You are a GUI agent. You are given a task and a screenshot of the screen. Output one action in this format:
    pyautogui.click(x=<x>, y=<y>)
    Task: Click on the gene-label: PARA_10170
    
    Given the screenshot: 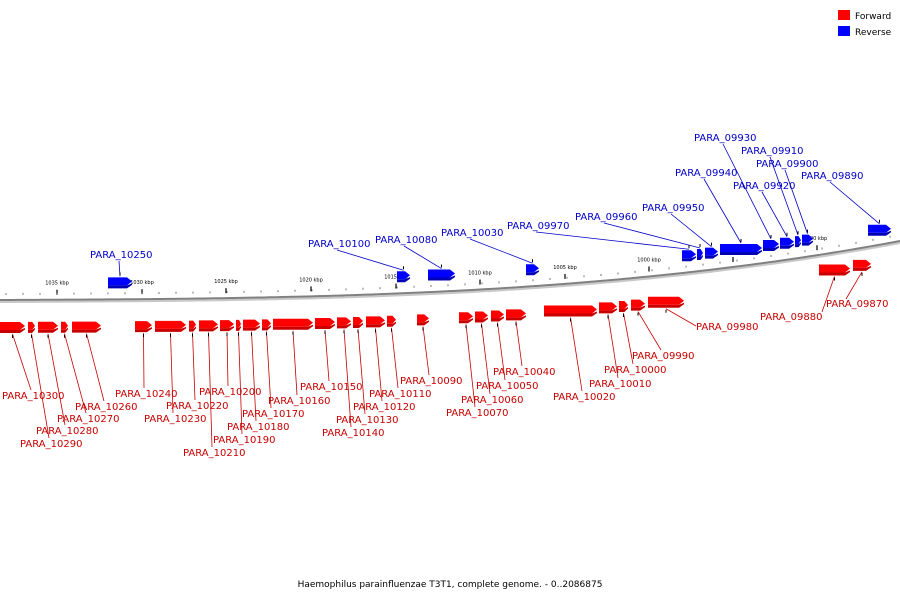 What is the action you would take?
    pyautogui.click(x=273, y=414)
    